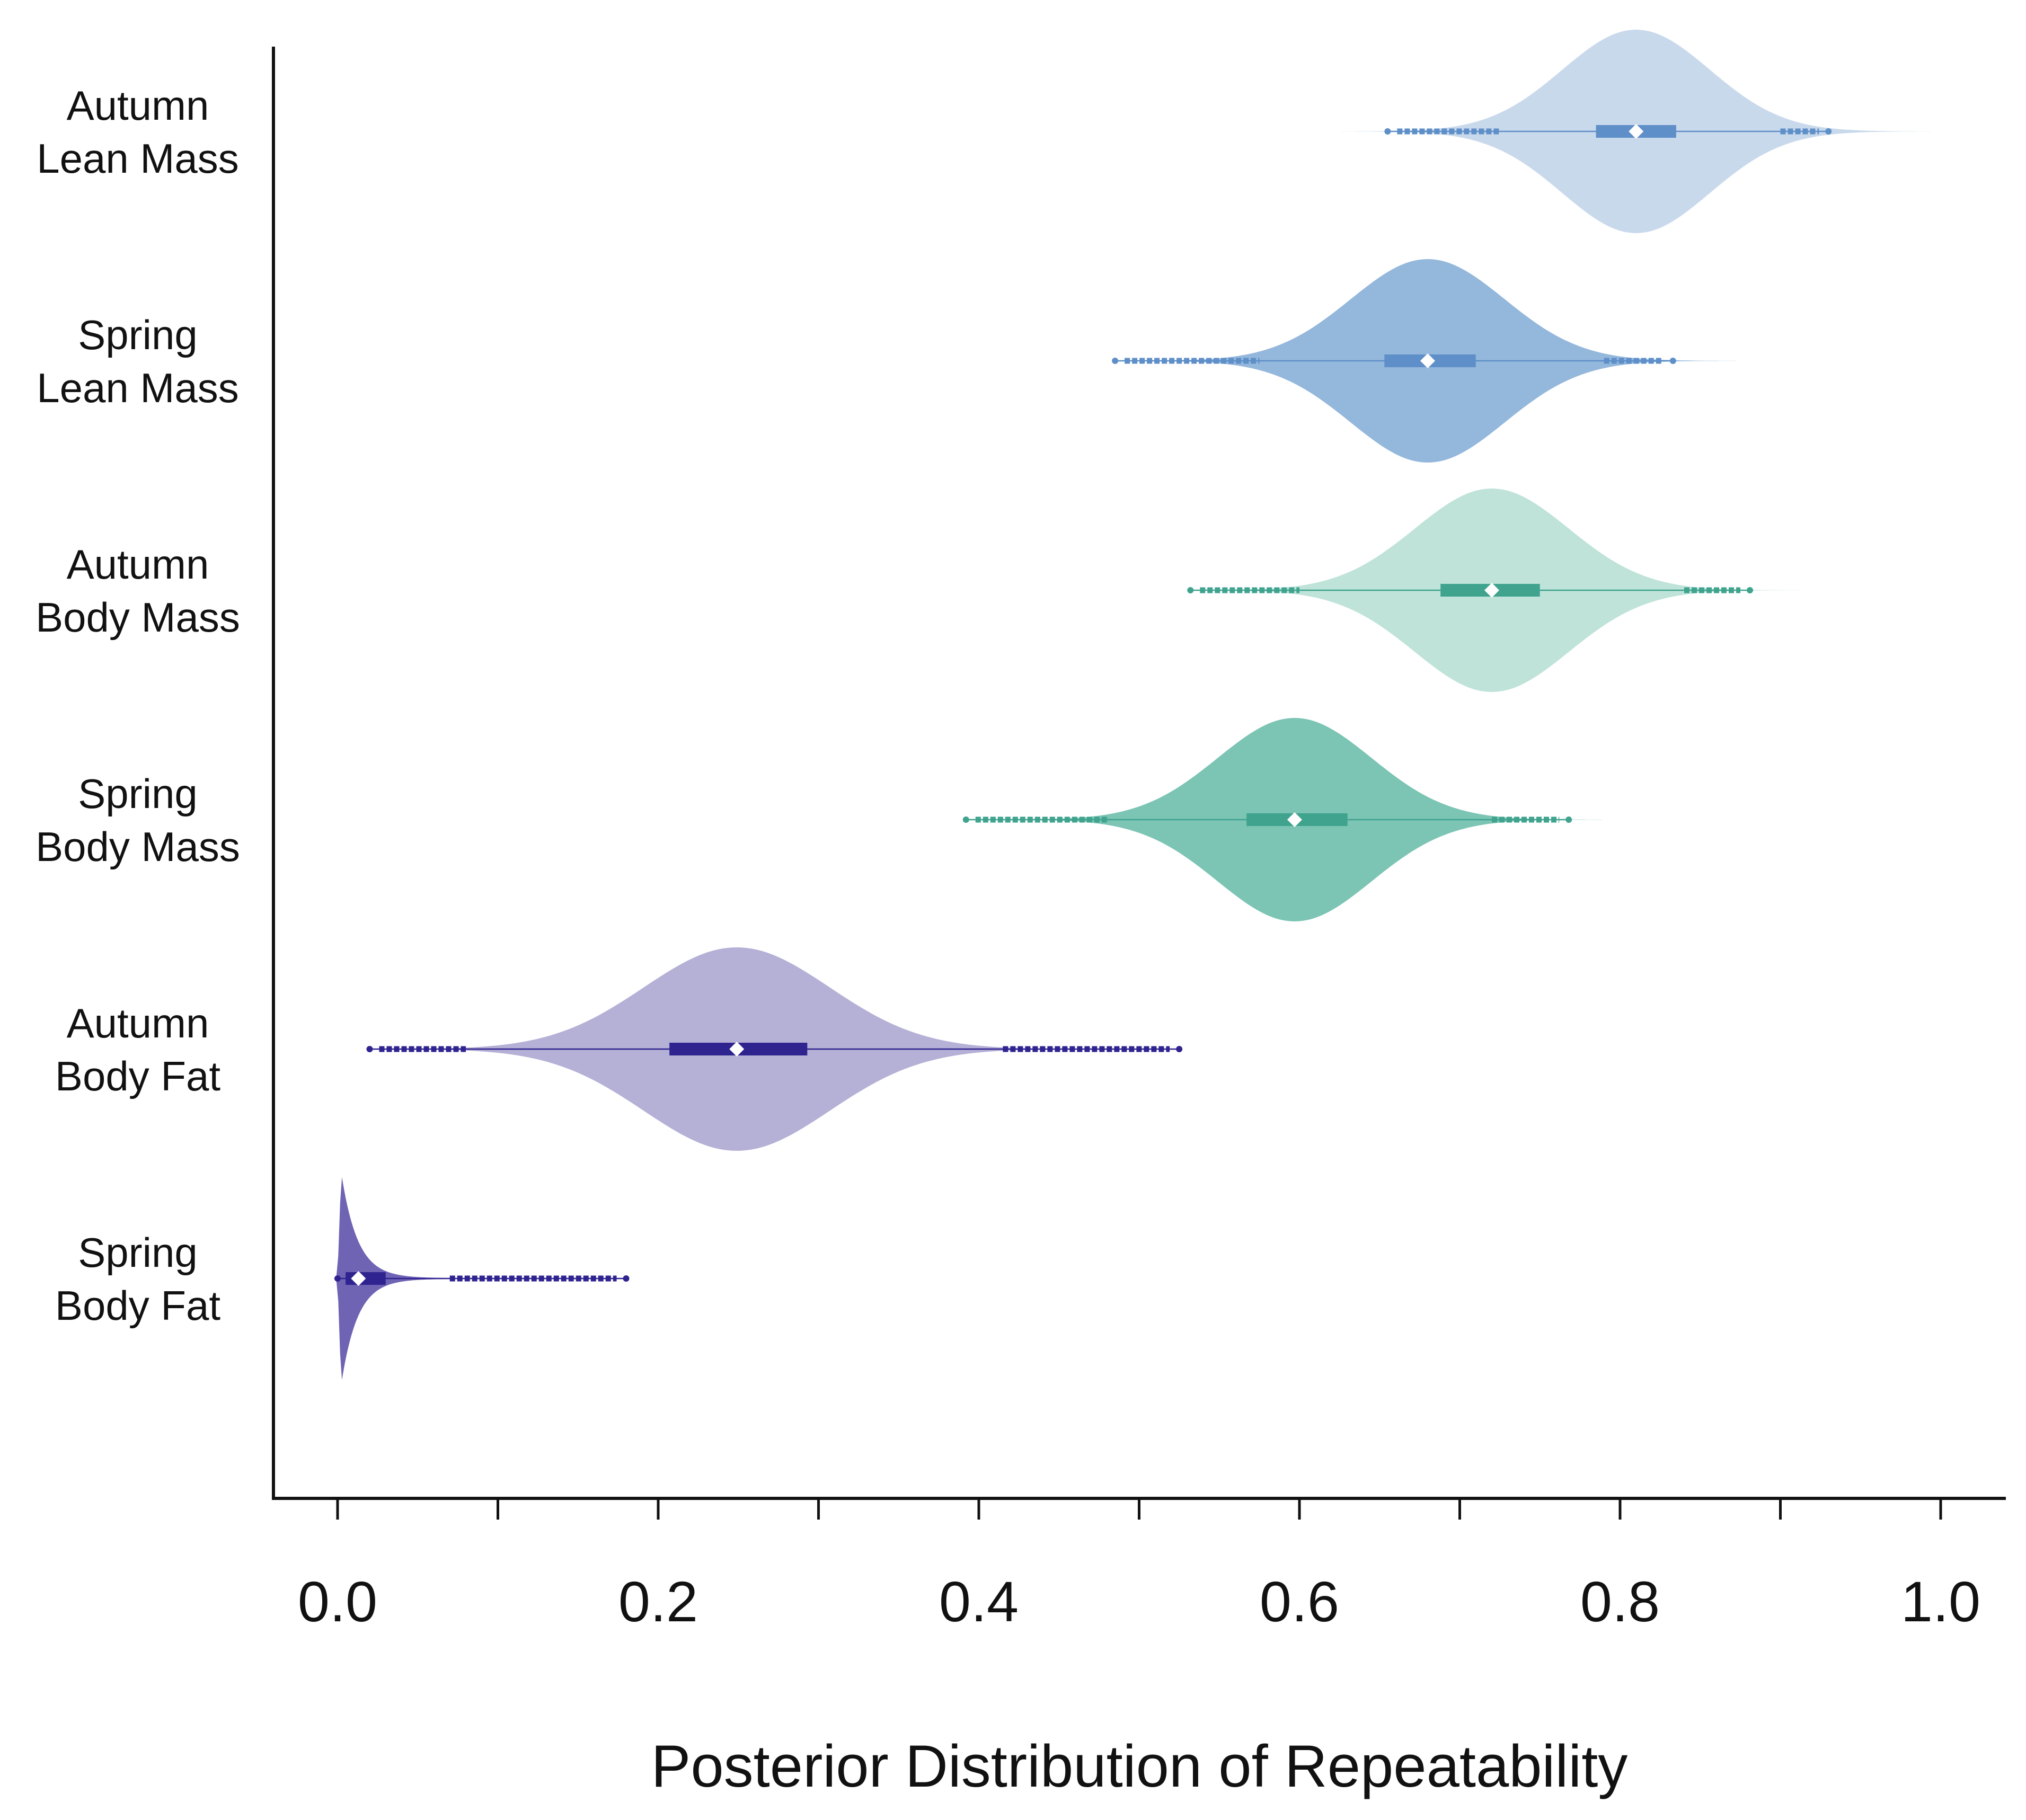 This screenshot has width=2026, height=1820. Describe the element at coordinates (1620, 1601) in the screenshot. I see `x-tick-label: 0.8` at that location.